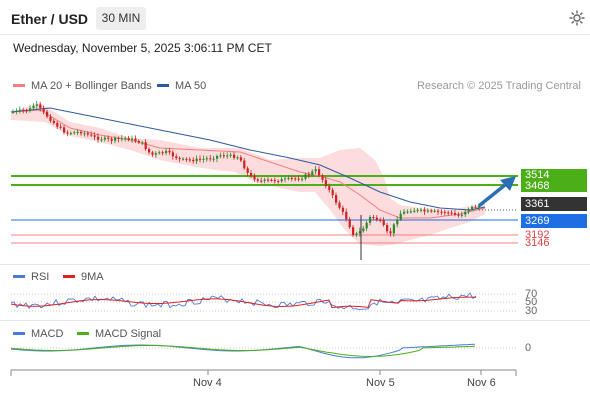 The height and width of the screenshot is (400, 590). I want to click on x-label-nov5: Nov 5, so click(380, 383).